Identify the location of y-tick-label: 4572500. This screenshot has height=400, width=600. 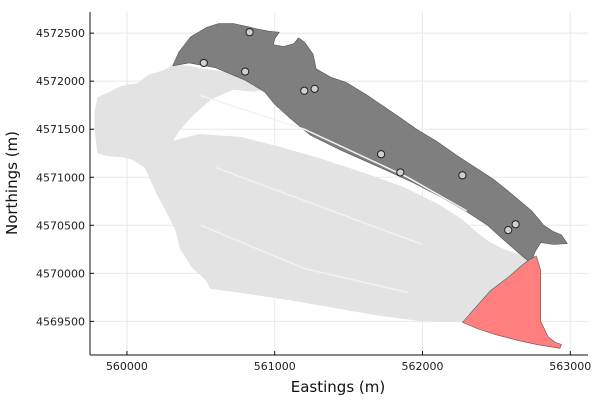
(60, 33).